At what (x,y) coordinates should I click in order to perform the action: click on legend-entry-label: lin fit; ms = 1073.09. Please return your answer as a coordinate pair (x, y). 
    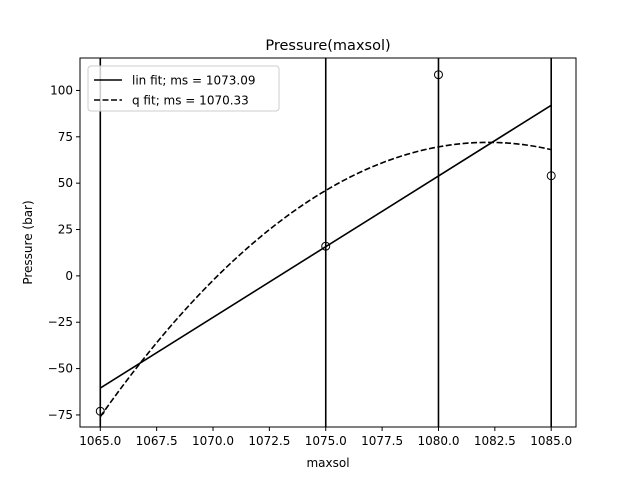
    Looking at the image, I should click on (193, 81).